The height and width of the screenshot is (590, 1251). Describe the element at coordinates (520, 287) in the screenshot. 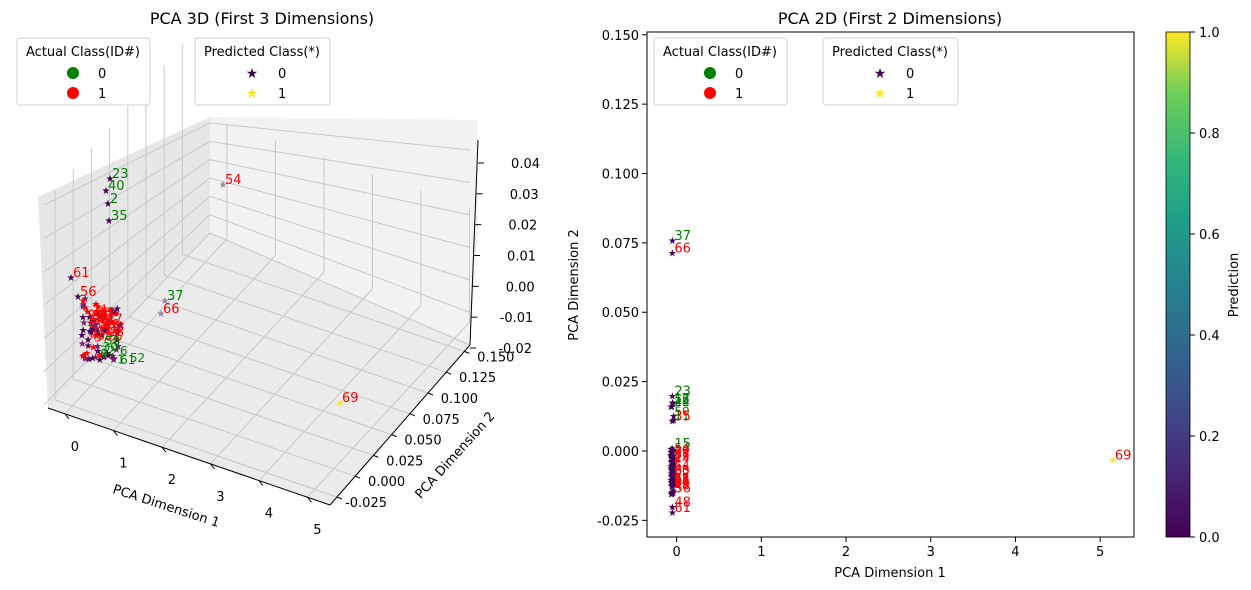

I see `z-tick-label: 0.00` at that location.